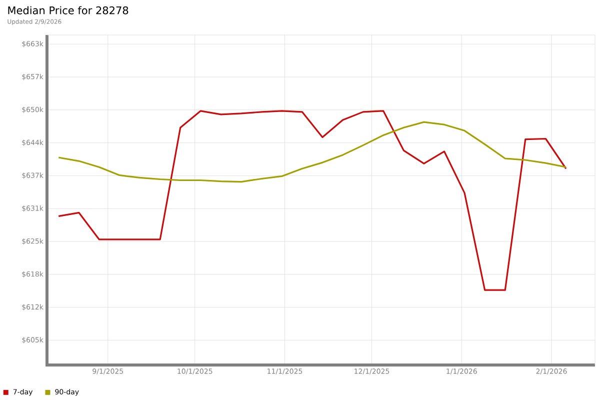 The height and width of the screenshot is (400, 600). What do you see at coordinates (312, 152) in the screenshot?
I see `line-series` at bounding box center [312, 152].